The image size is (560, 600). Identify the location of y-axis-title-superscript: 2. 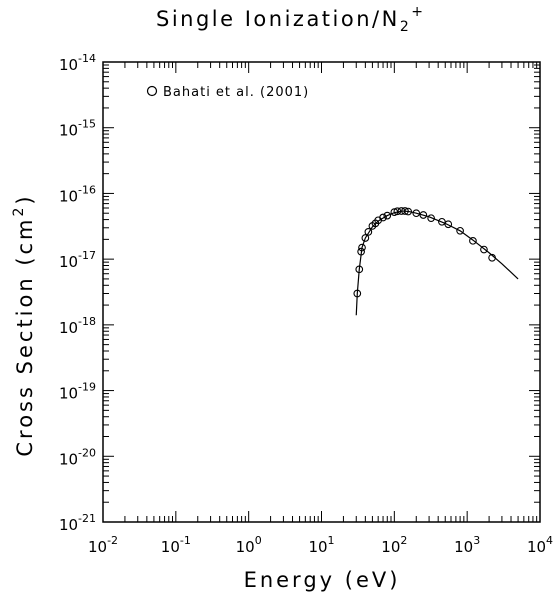
(19, 211).